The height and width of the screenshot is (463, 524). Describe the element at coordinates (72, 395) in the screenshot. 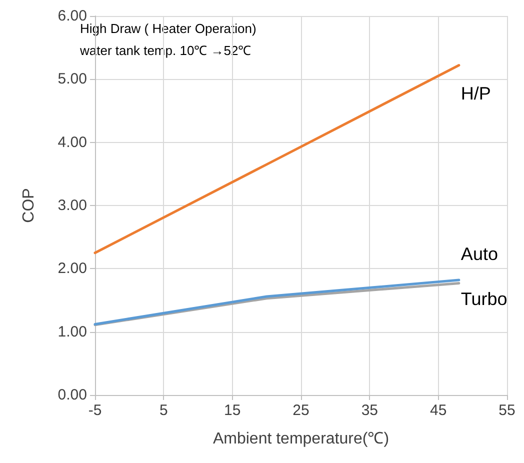

I see `y-tick-label: 0.00` at that location.